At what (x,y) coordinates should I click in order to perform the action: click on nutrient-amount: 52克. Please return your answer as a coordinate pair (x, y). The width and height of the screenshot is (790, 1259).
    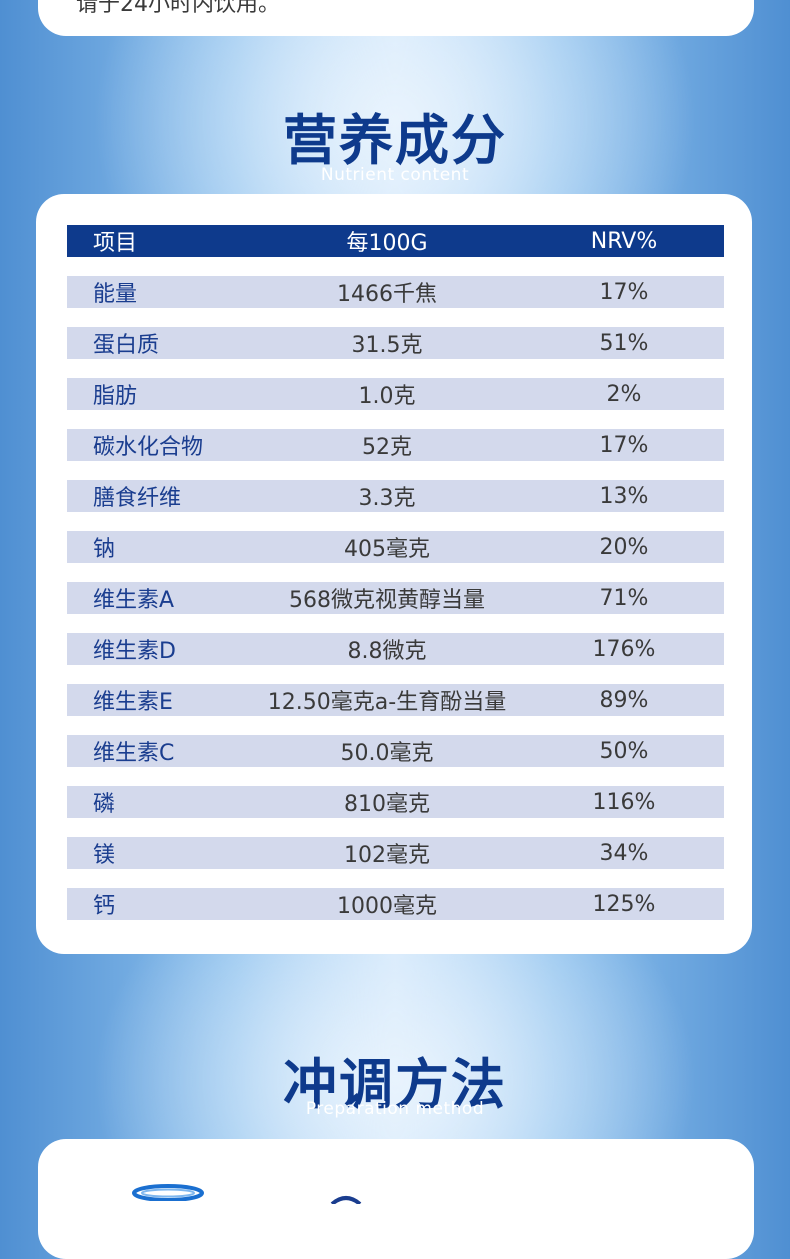
    Looking at the image, I should click on (387, 447).